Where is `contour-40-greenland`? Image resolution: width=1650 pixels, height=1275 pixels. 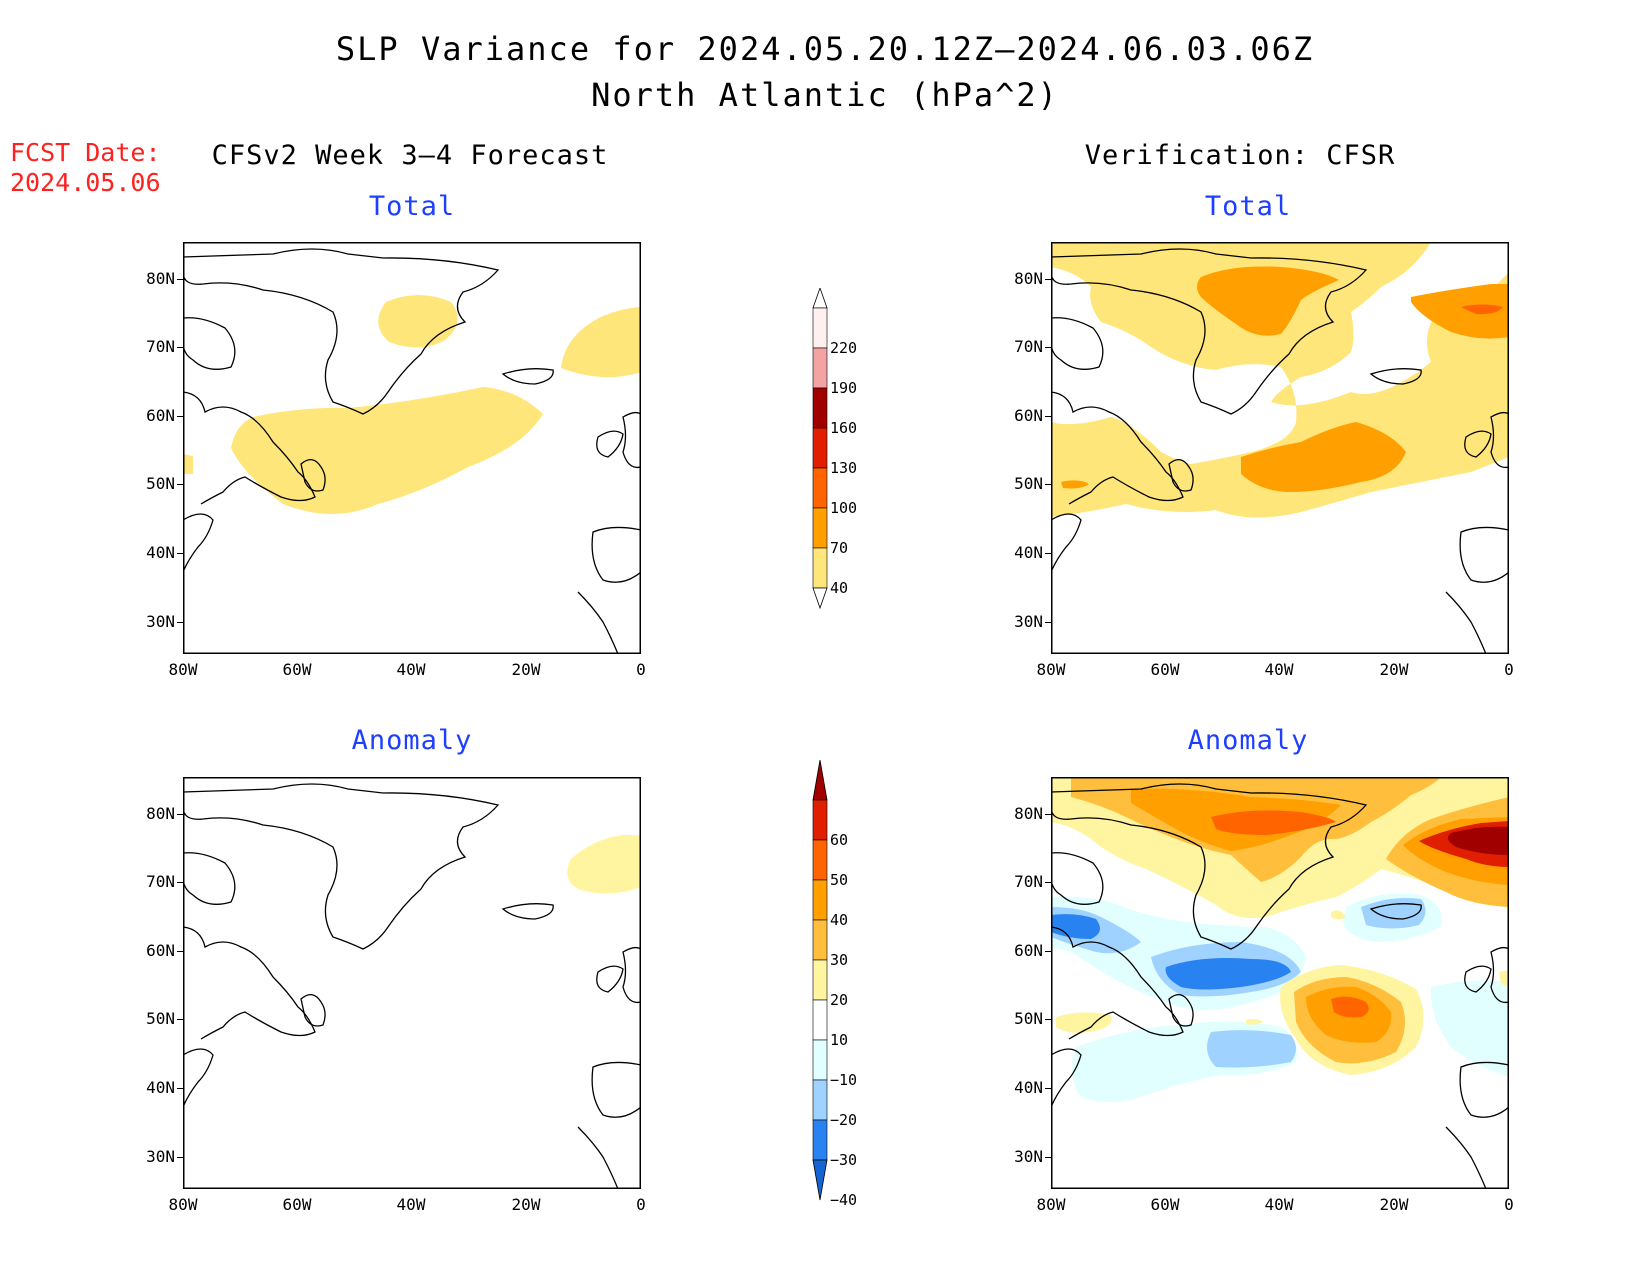
contour-40-greenland is located at coordinates (418, 321).